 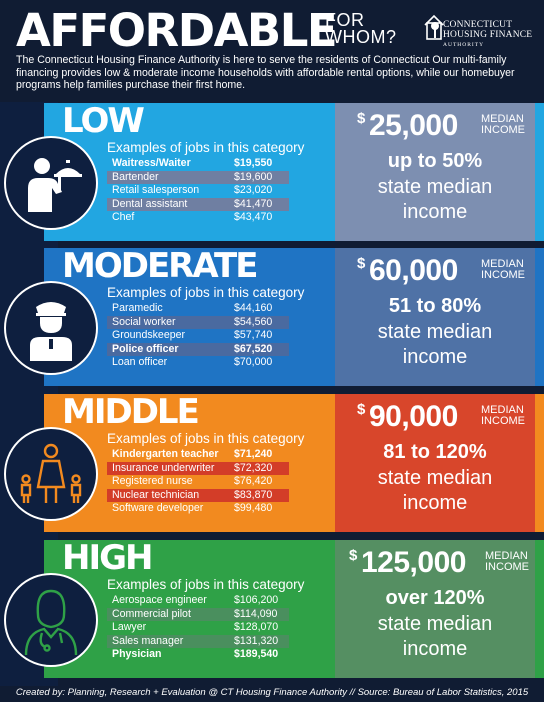 I want to click on job-name: Lawyer, so click(x=129, y=627).